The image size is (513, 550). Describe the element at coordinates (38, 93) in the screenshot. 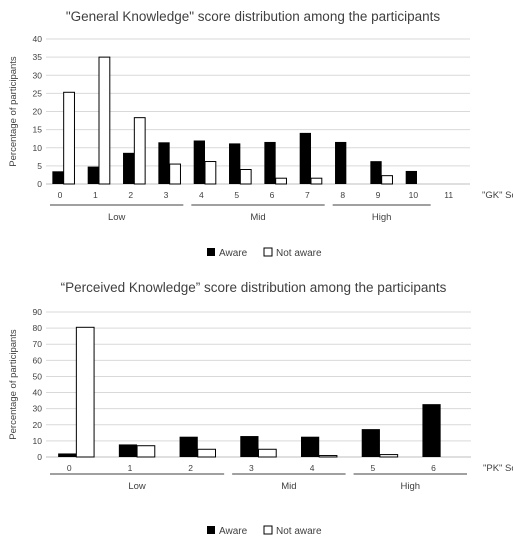

I see `y-tick-label: 25` at that location.